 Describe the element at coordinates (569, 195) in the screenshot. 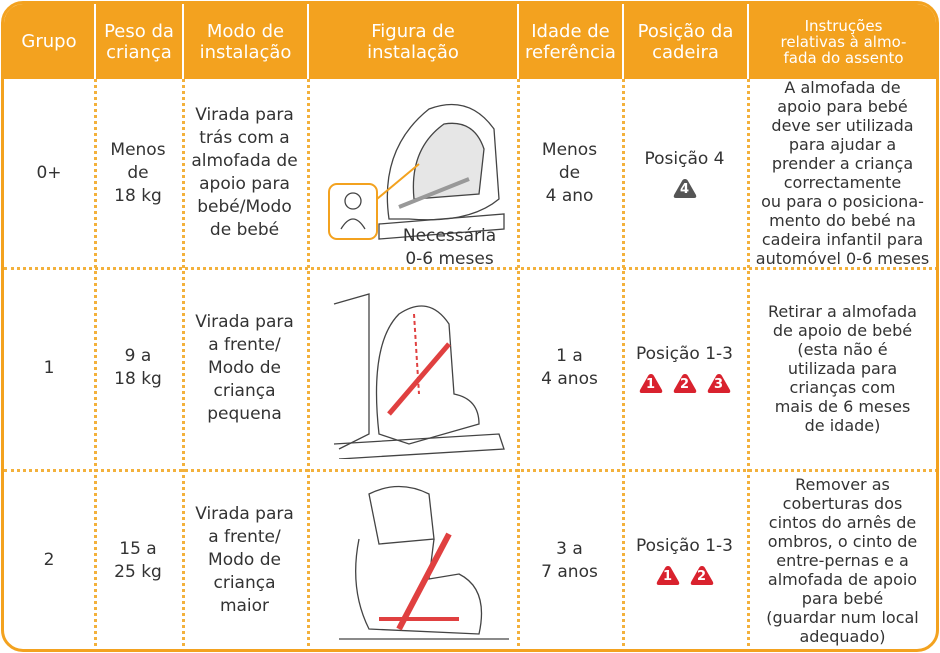

I see `age-text: 4 ano` at that location.